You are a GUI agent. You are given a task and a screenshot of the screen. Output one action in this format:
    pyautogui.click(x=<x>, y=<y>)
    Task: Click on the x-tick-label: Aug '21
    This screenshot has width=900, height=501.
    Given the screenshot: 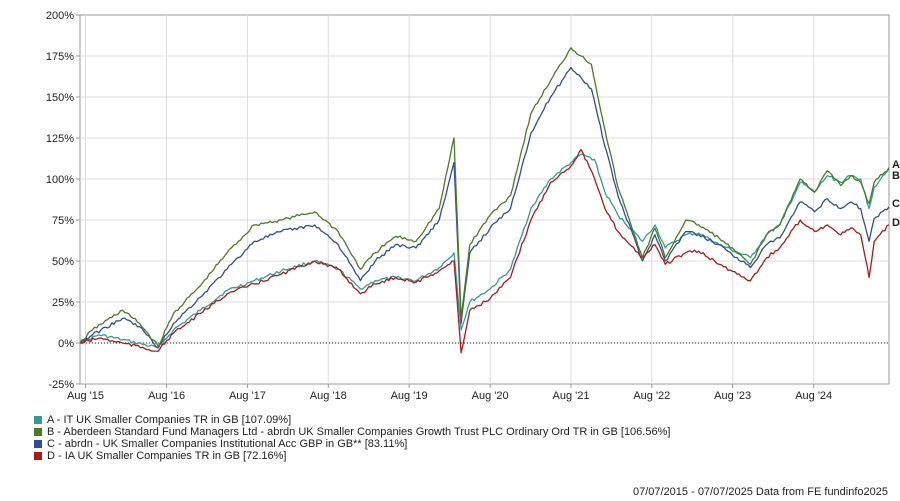 What is the action you would take?
    pyautogui.click(x=570, y=396)
    